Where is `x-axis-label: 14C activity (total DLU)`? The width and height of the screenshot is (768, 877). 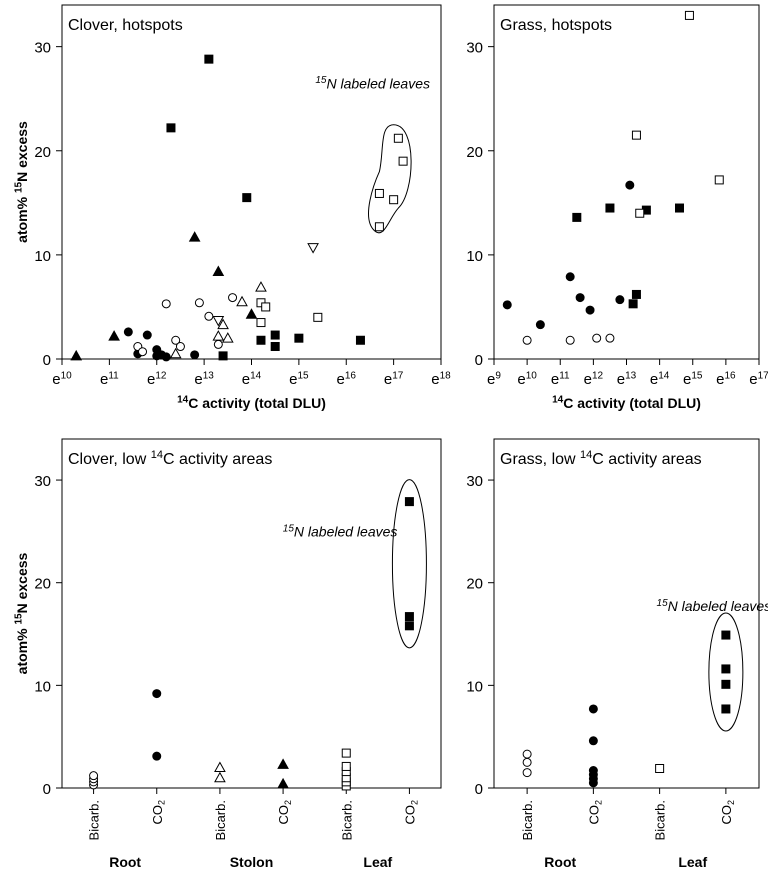
x-axis-label: 14C activity (total DLU) is located at coordinates (251, 403).